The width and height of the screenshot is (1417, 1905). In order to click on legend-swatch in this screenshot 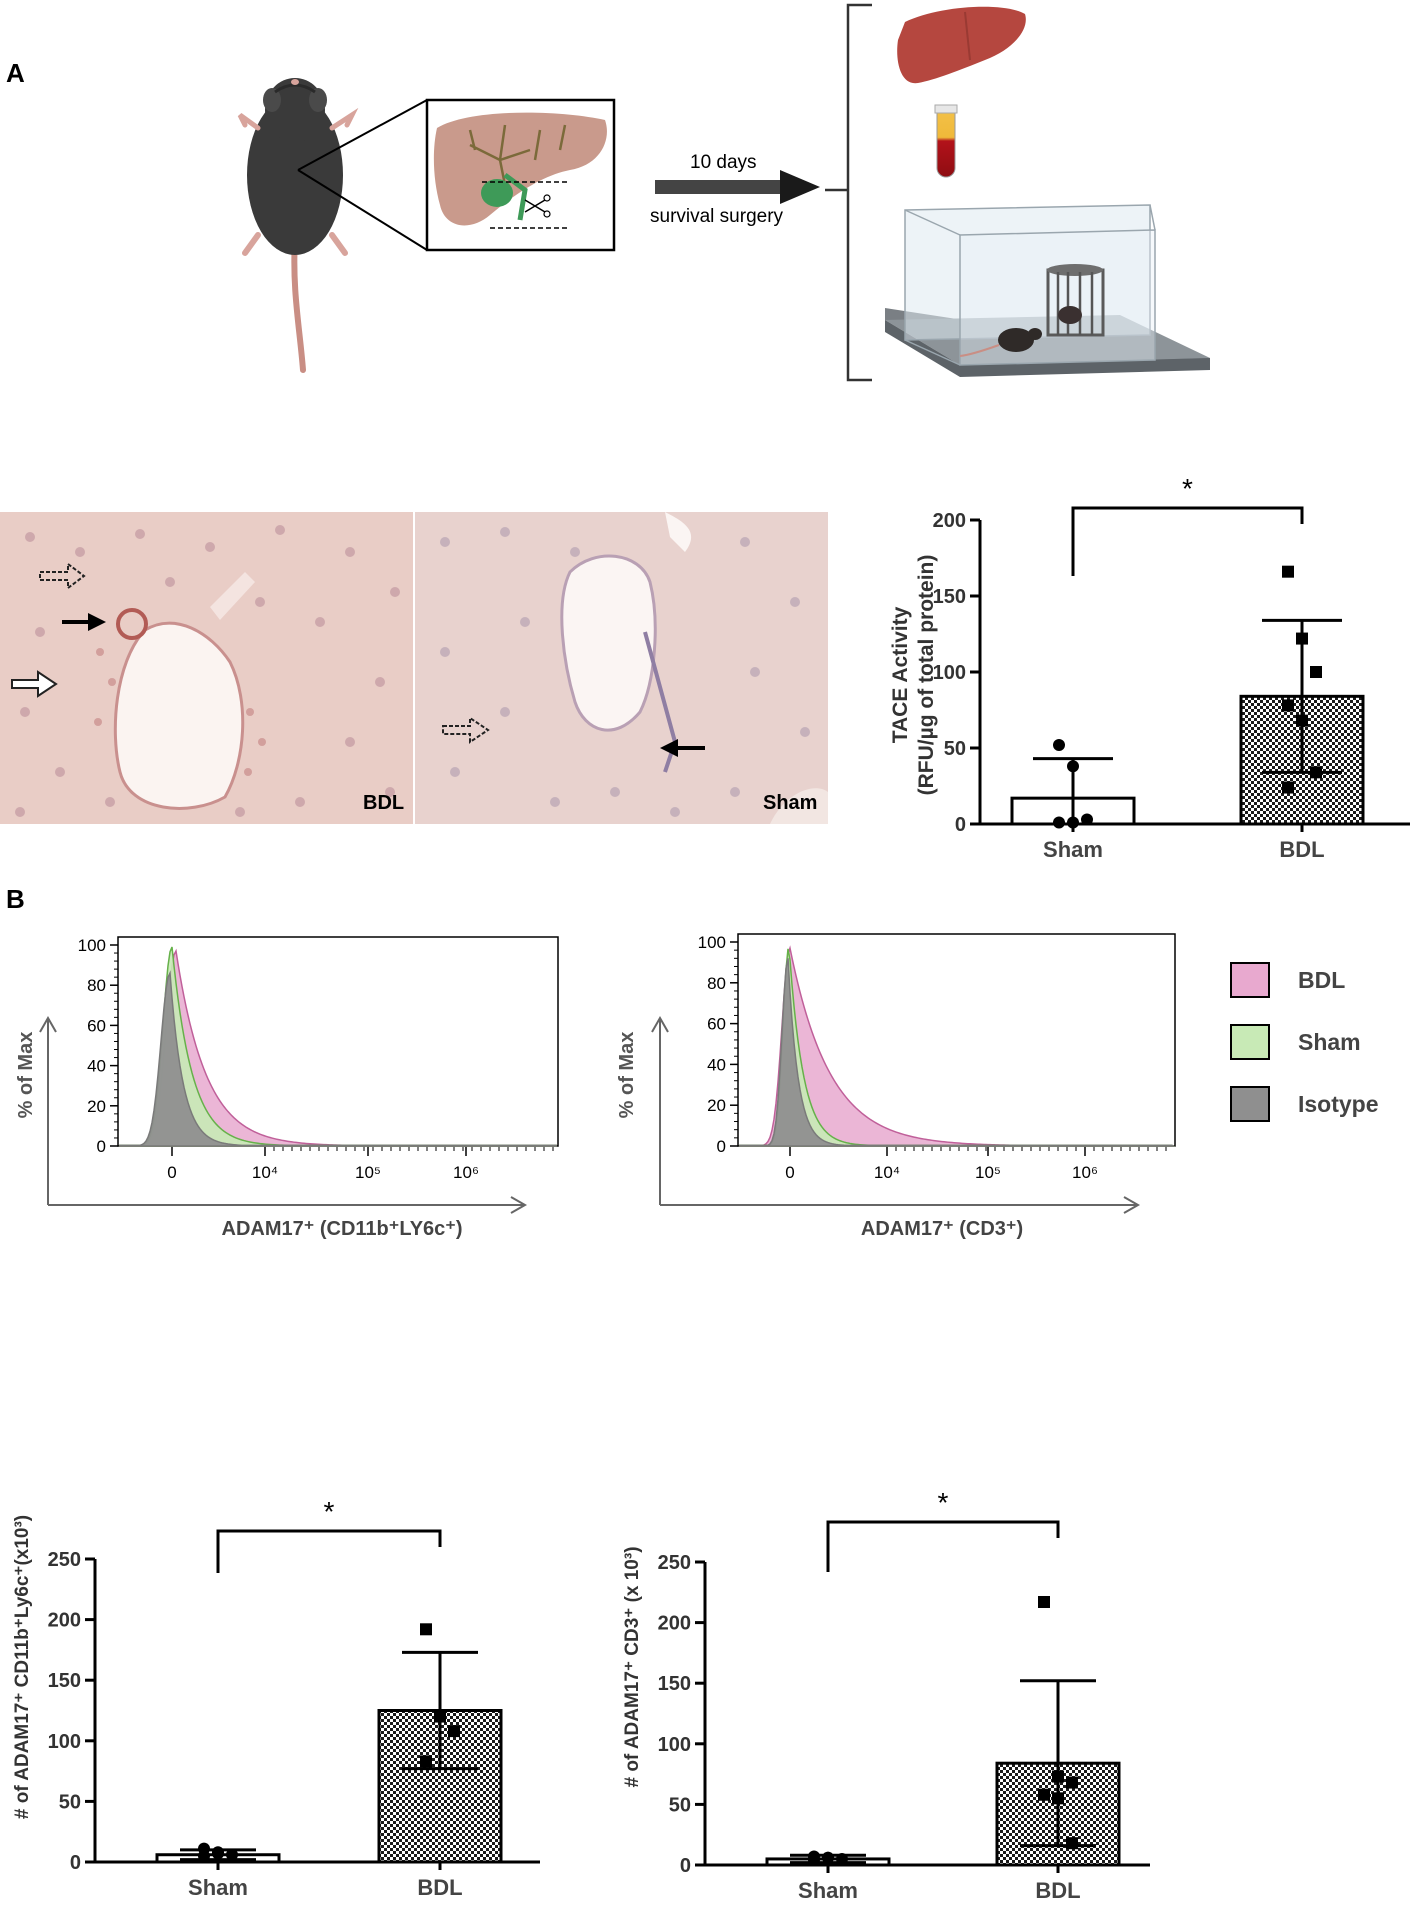, I will do `click(1250, 1104)`.